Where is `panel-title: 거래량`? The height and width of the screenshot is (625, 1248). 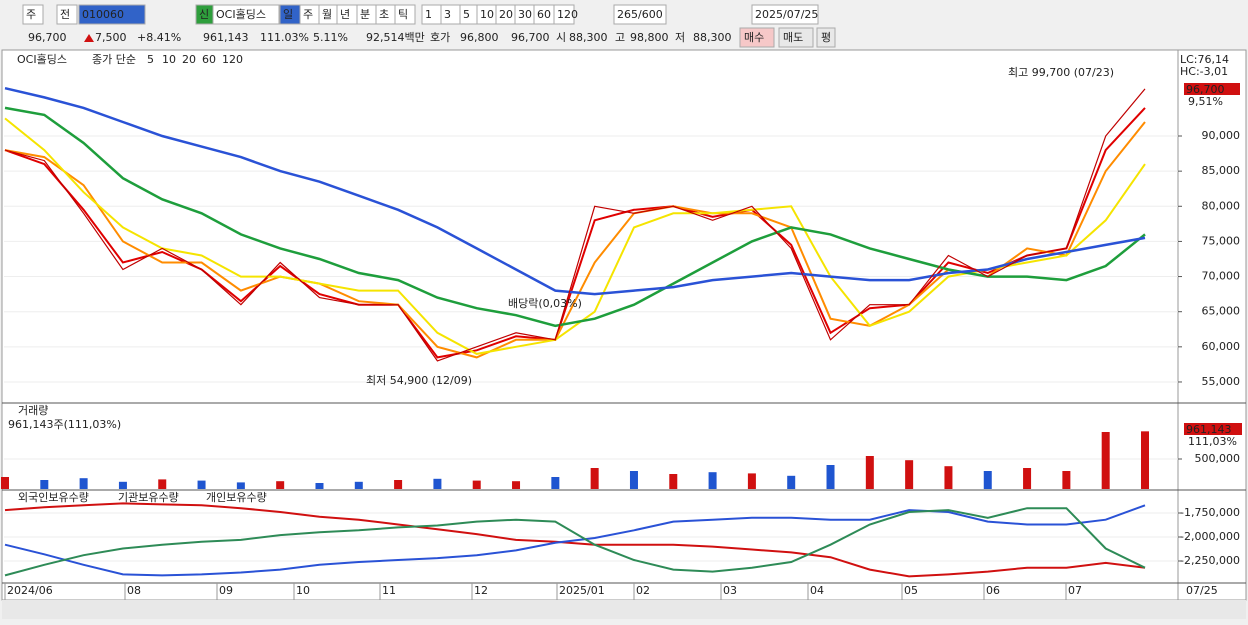 panel-title: 거래량 is located at coordinates (33, 410).